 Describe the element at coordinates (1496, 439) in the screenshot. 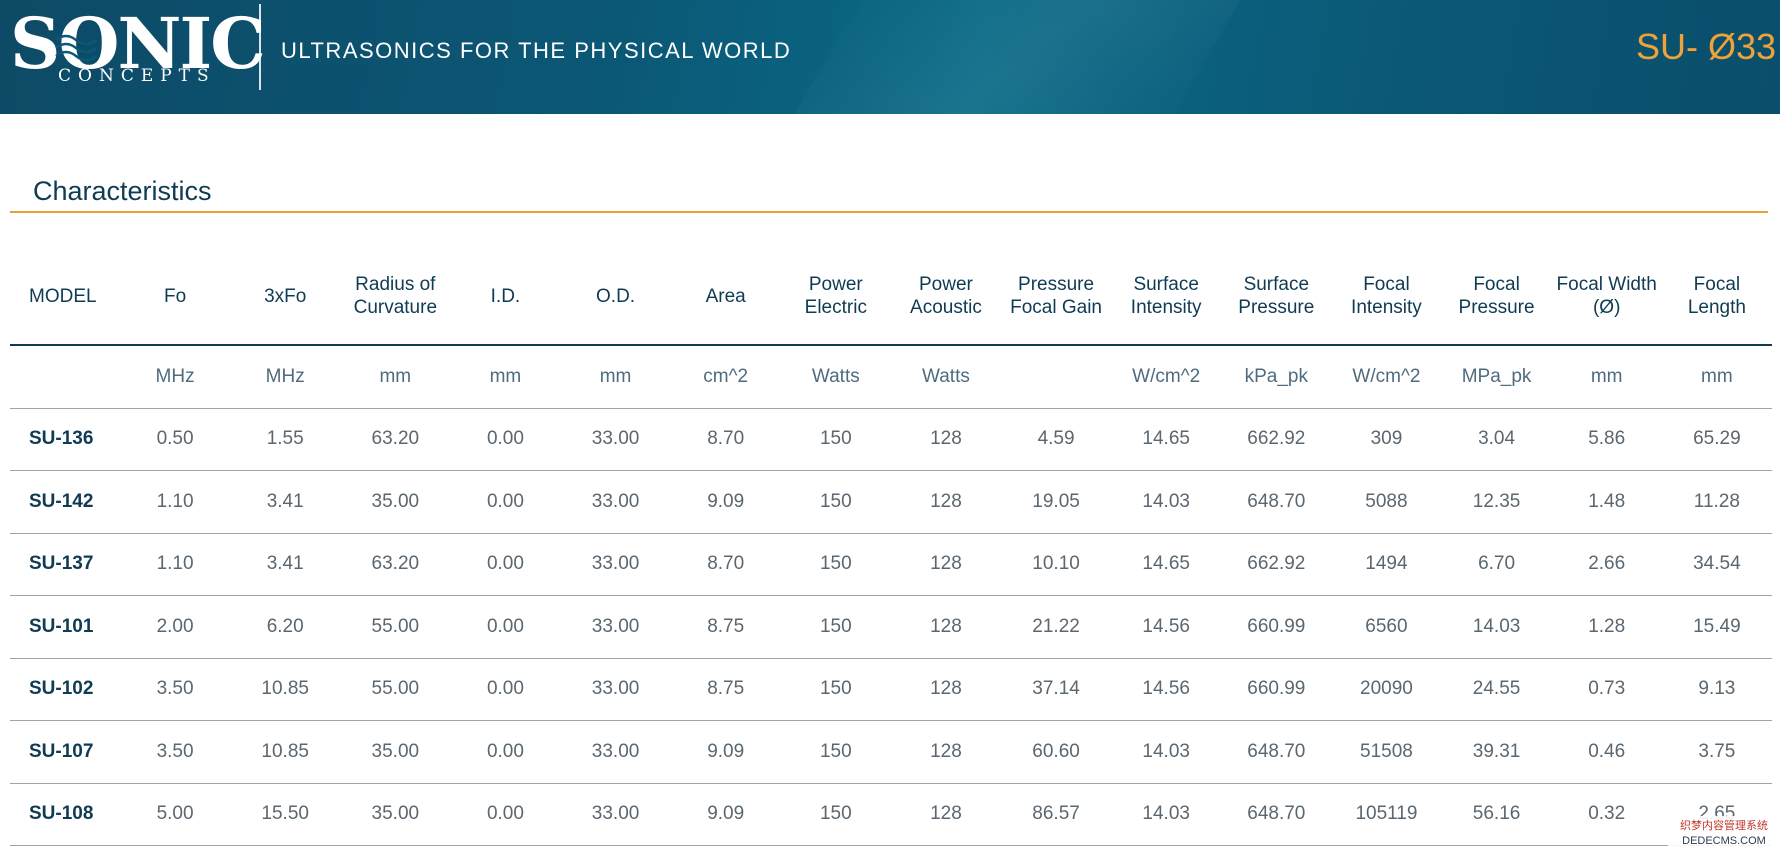

I see `table-cell: 3.04` at that location.